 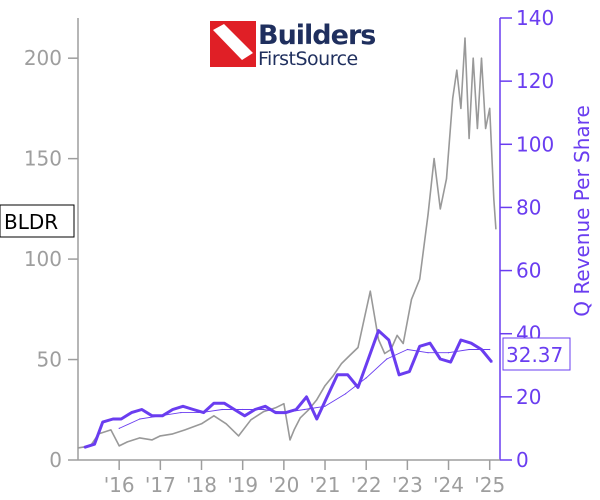 What do you see at coordinates (535, 18) in the screenshot?
I see `right-tick-label: 140` at bounding box center [535, 18].